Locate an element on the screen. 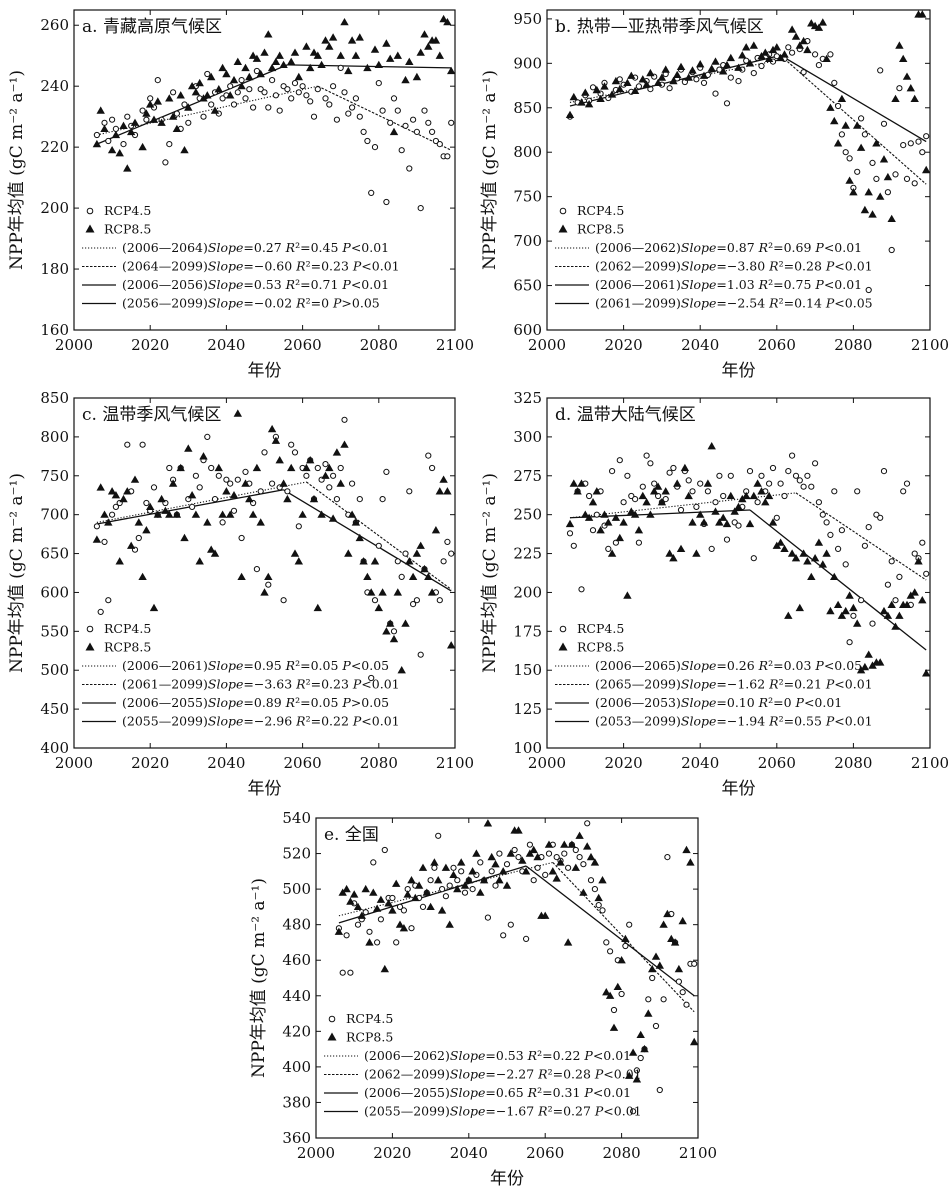  data-layer is located at coordinates (747, 559).